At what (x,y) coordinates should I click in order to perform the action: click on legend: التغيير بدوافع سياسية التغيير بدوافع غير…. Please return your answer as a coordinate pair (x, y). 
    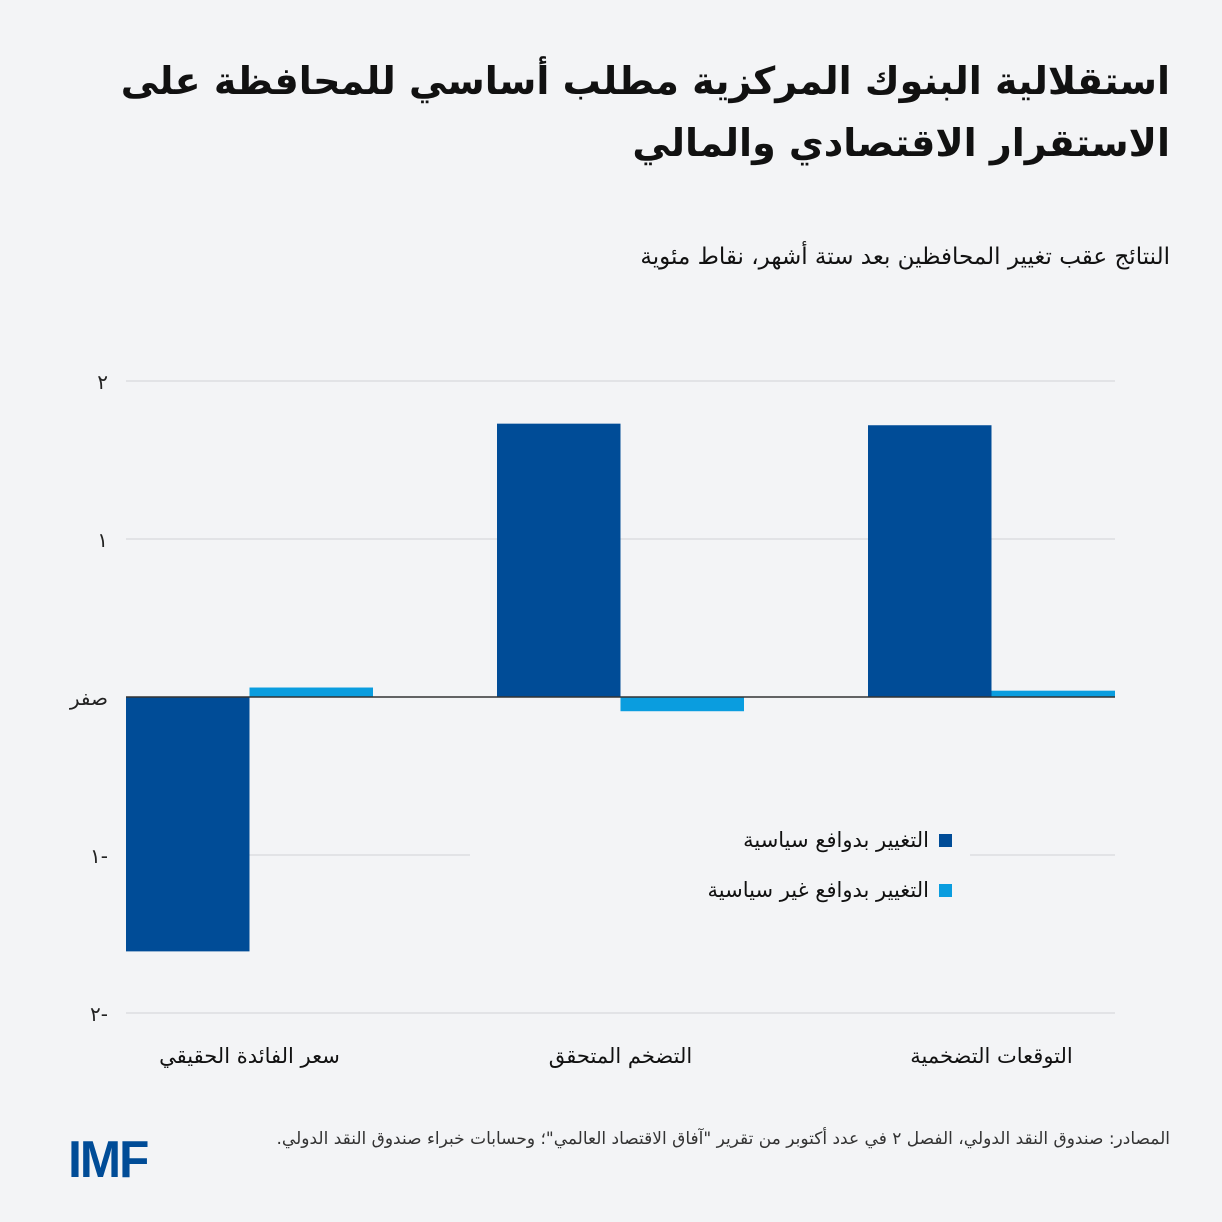
    Looking at the image, I should click on (720, 865).